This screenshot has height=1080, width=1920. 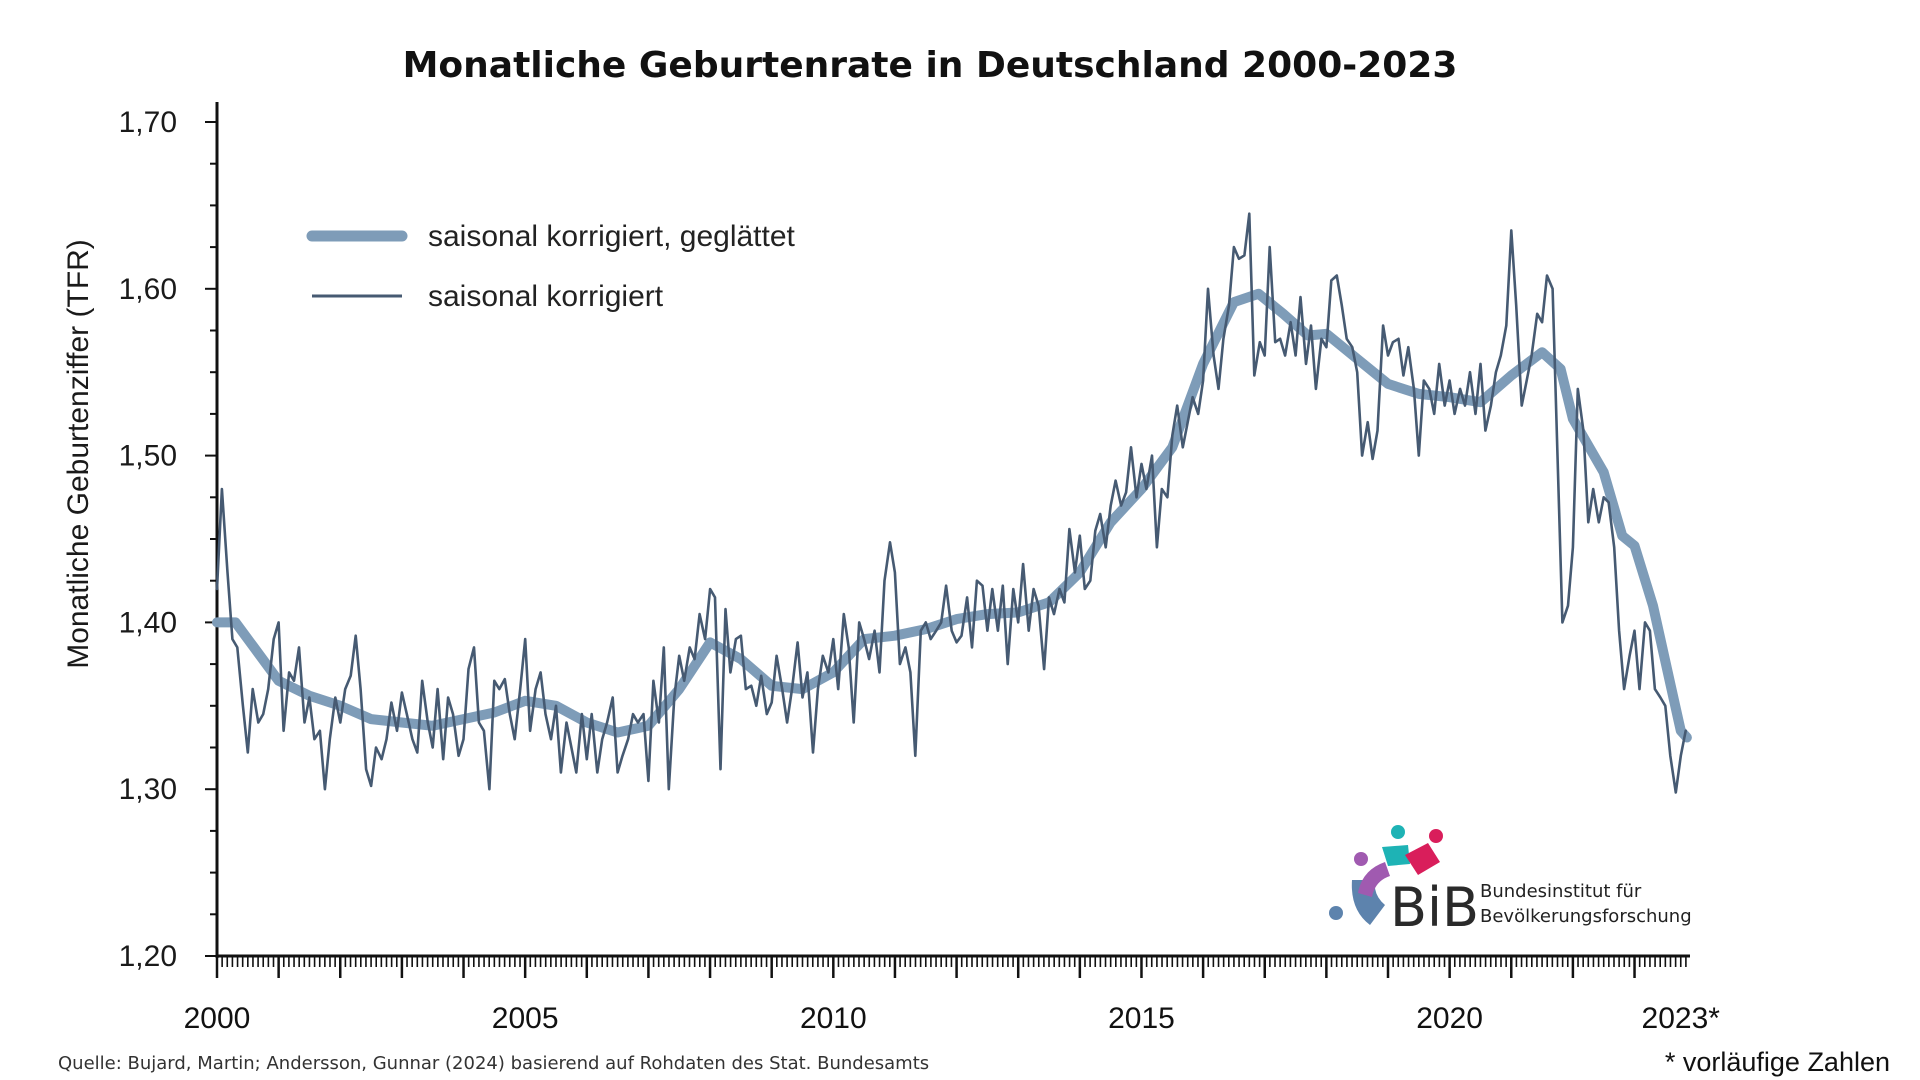 I want to click on logo-line2: Bevölkerungsforschung, so click(x=1586, y=916).